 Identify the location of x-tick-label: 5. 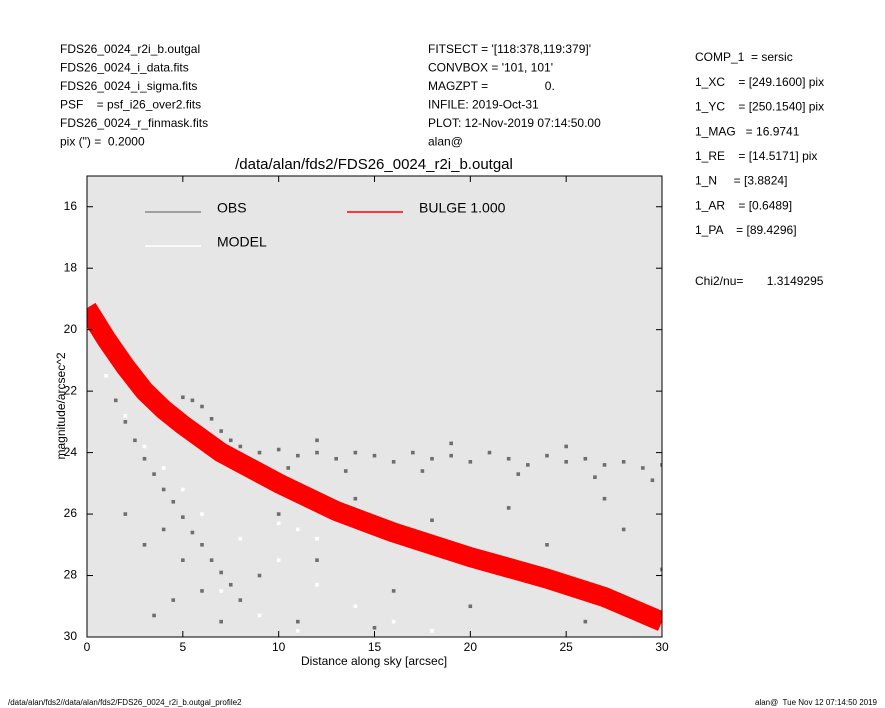
(182, 647).